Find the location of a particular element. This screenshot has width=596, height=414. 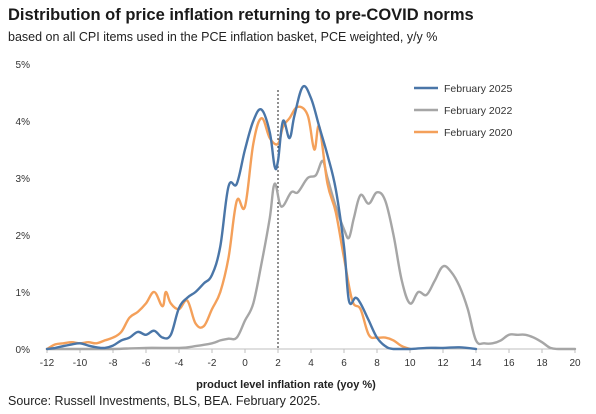

x-tick-label: -12 is located at coordinates (47, 363).